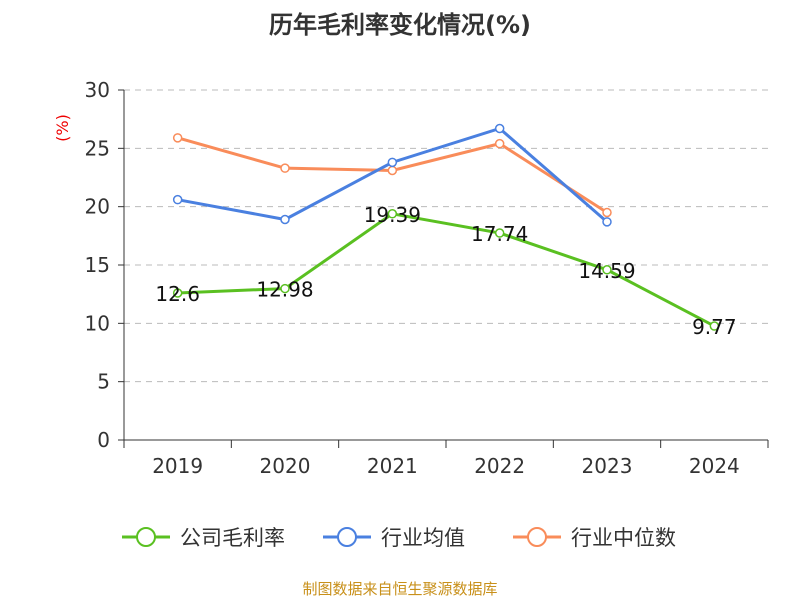 The width and height of the screenshot is (800, 600). Describe the element at coordinates (103, 382) in the screenshot. I see `y-tick-label: 5` at that location.